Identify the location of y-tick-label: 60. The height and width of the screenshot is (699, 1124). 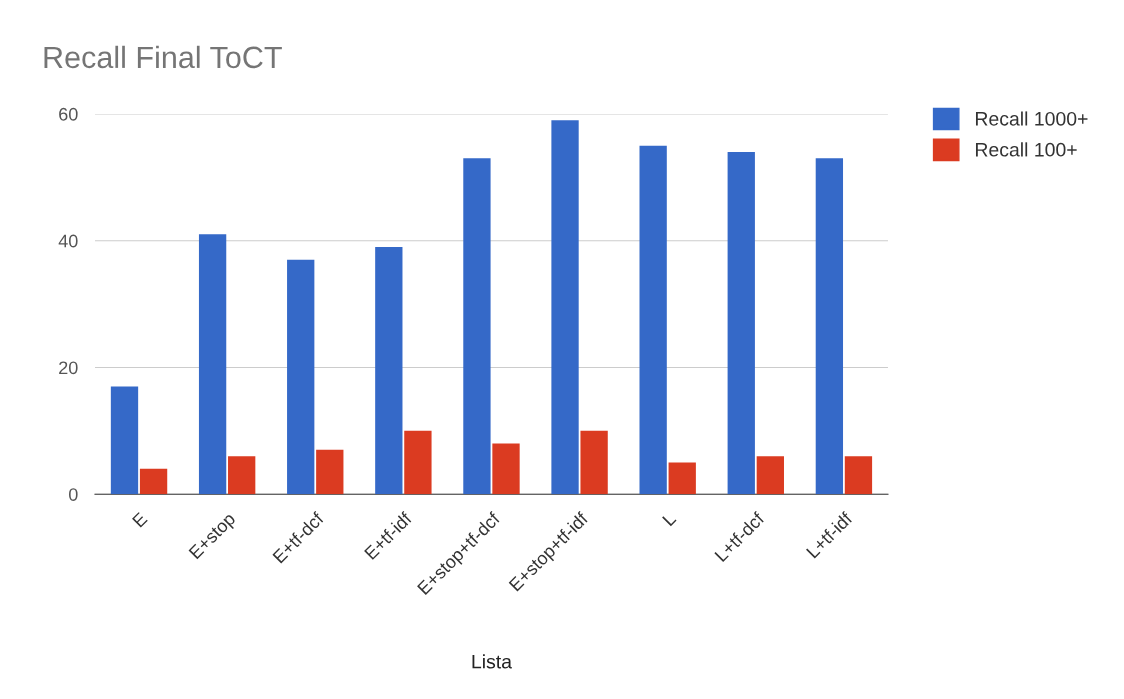
(68, 114).